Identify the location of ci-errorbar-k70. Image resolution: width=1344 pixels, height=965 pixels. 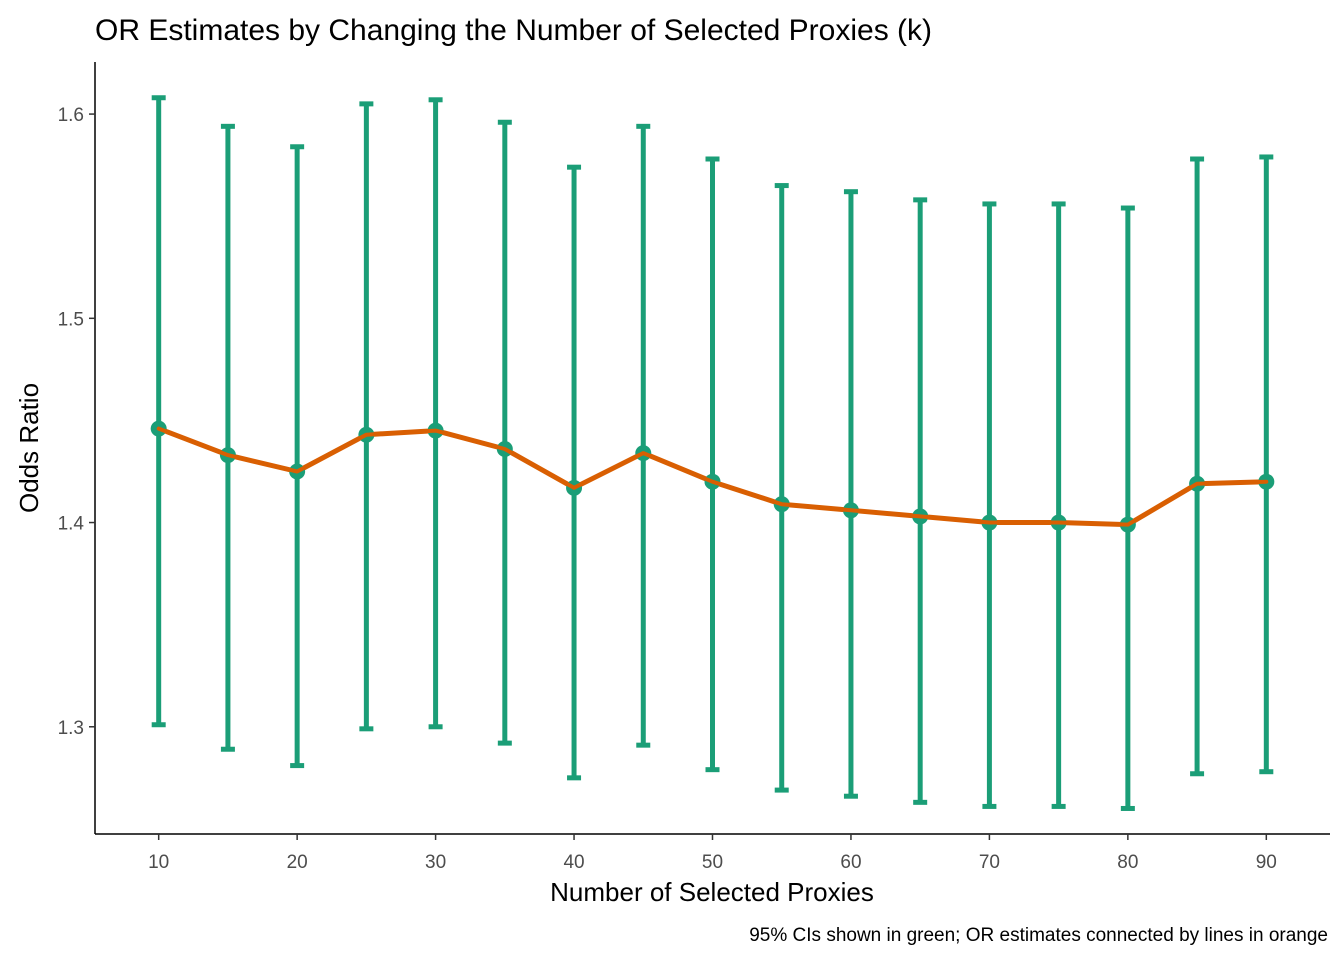
(989, 505).